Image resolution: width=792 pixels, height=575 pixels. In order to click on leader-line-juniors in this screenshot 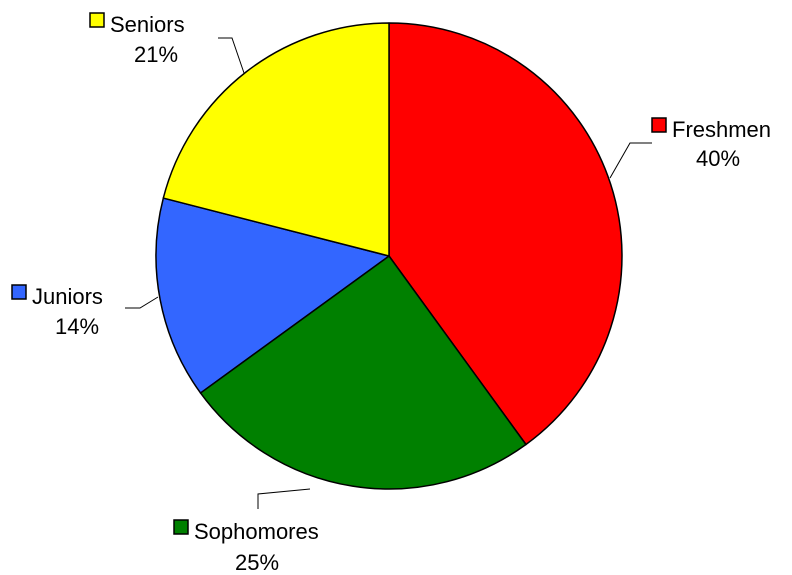, I will do `click(142, 302)`.